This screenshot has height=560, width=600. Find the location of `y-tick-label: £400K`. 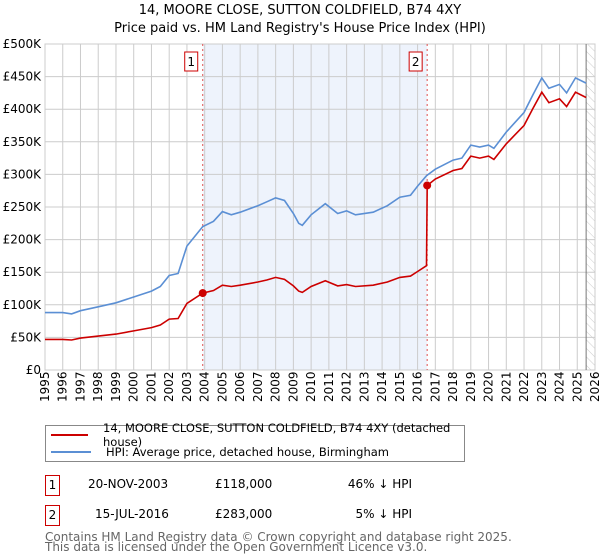

y-tick-label: £400K is located at coordinates (23, 109).